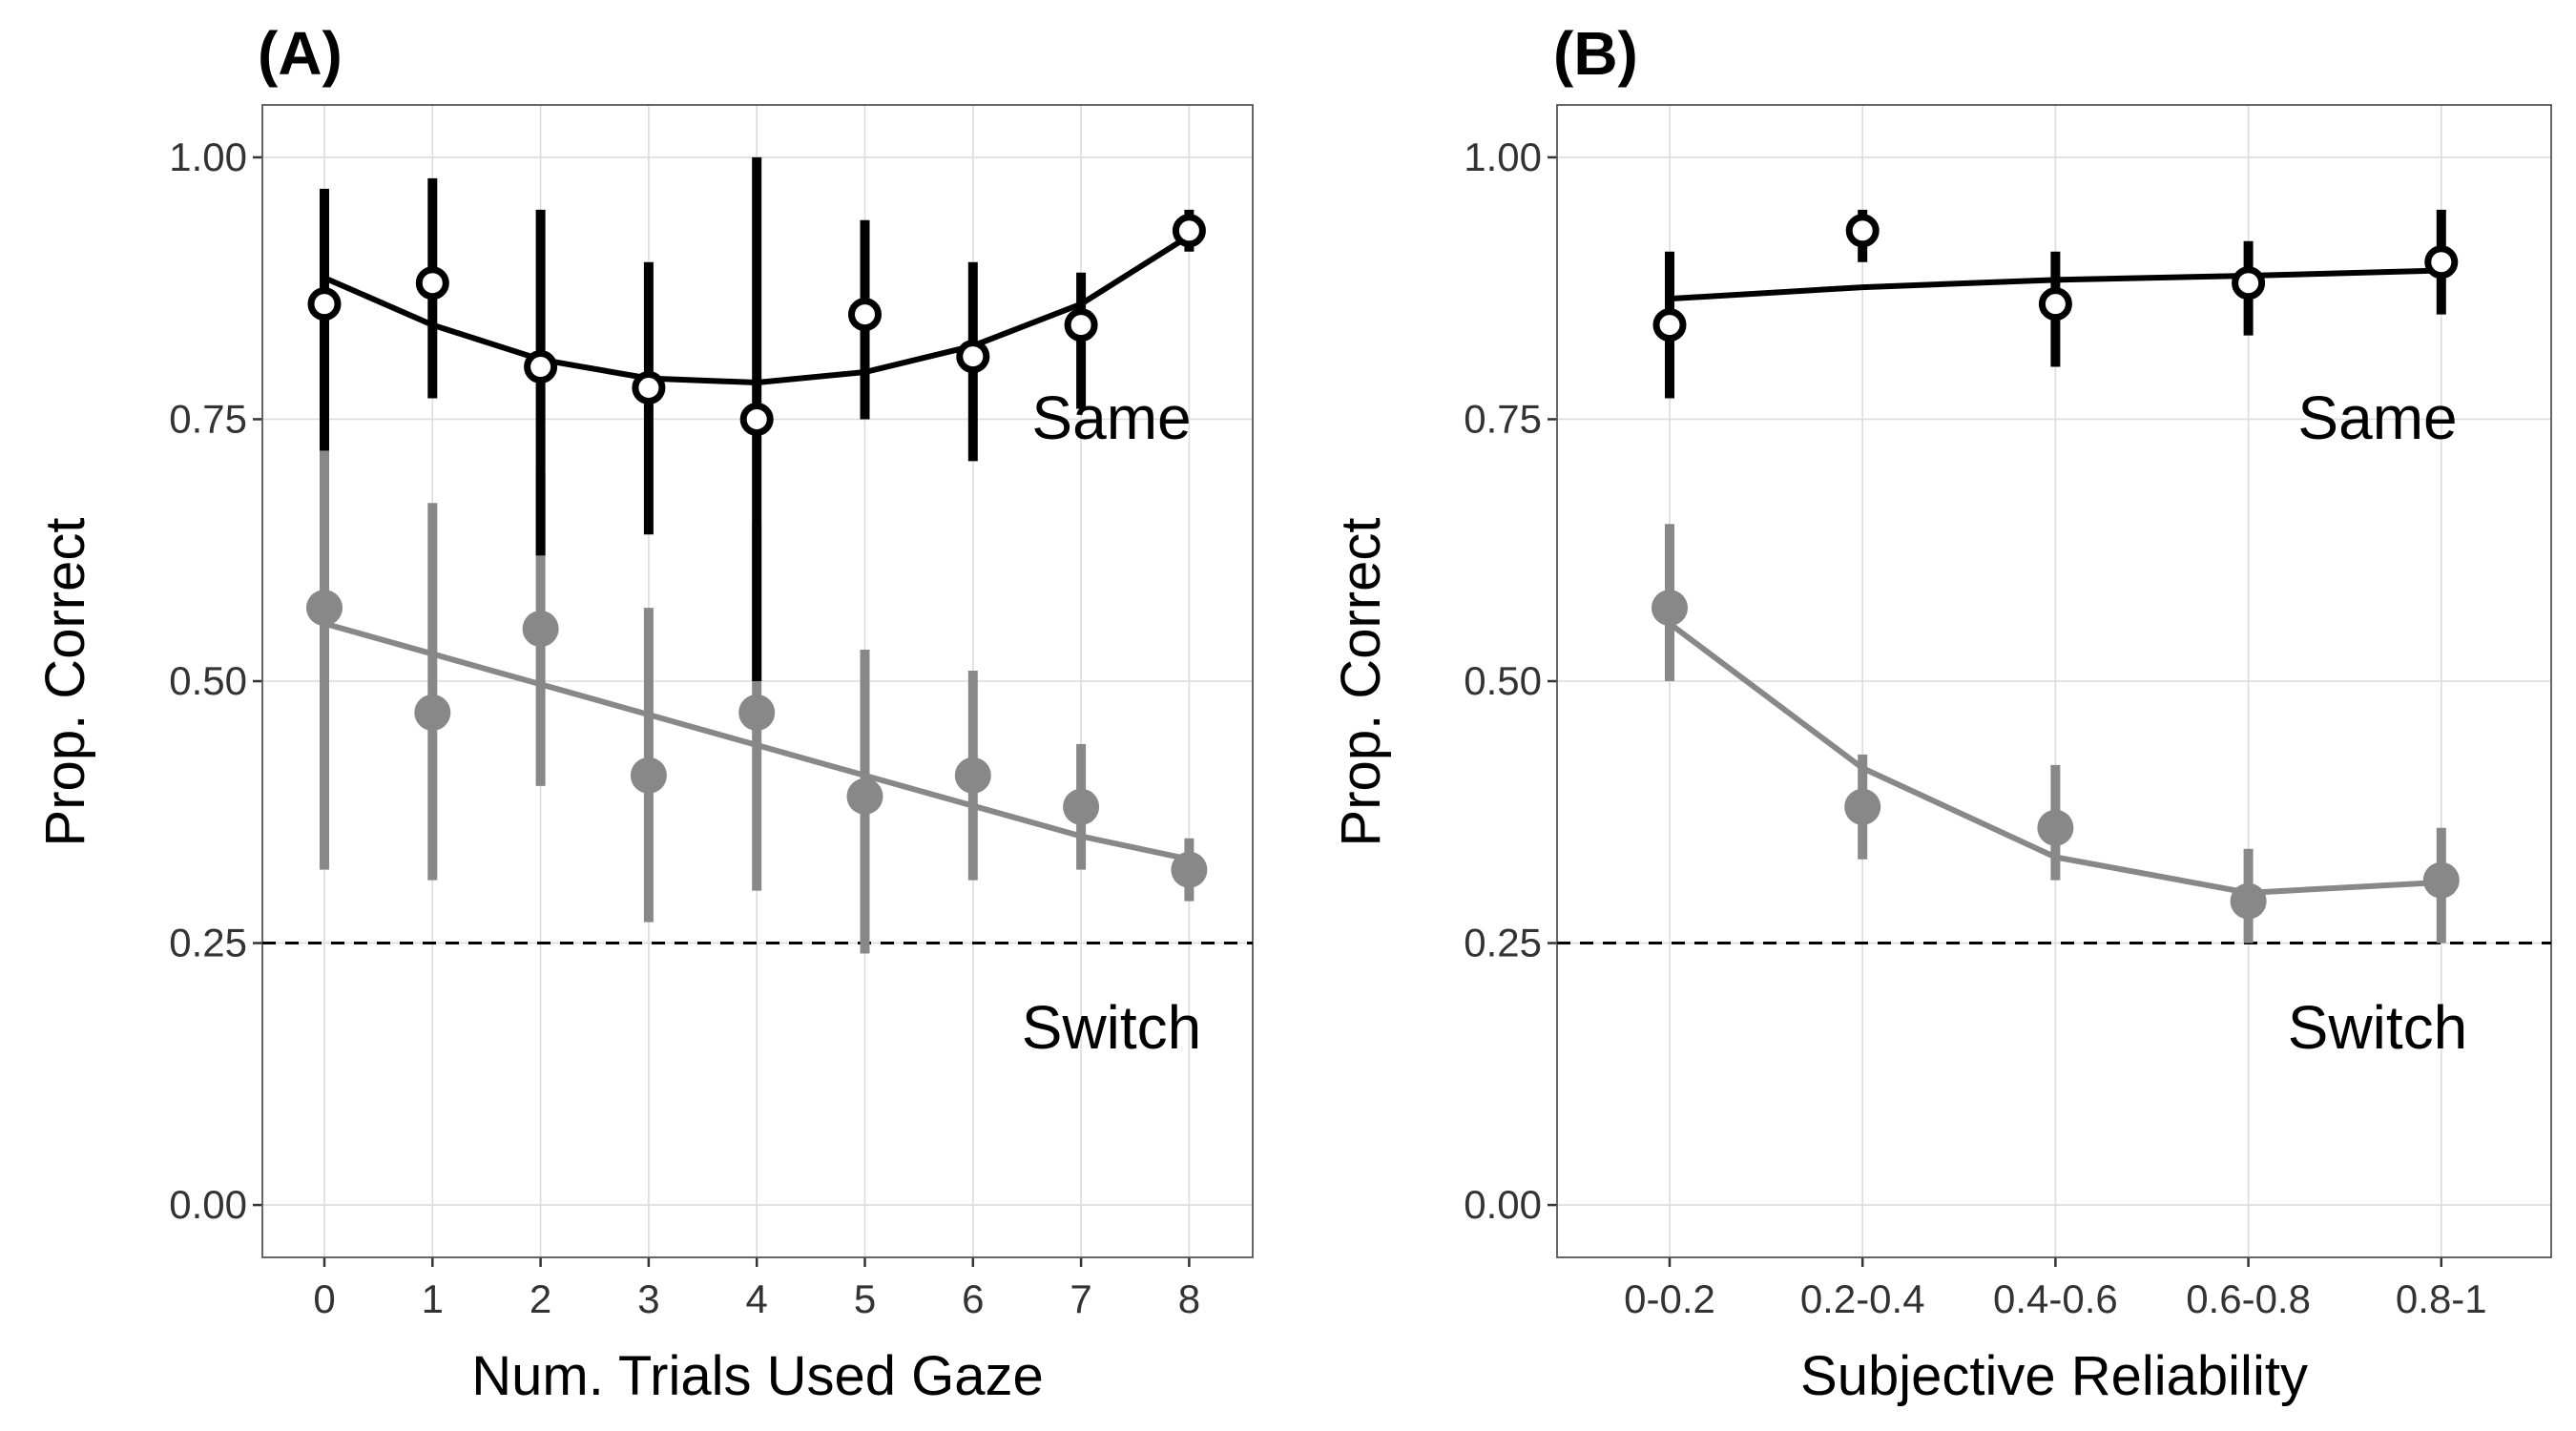 This screenshot has height=1431, width=2576. I want to click on x-axis-title: Subjective Reliability, so click(2054, 1376).